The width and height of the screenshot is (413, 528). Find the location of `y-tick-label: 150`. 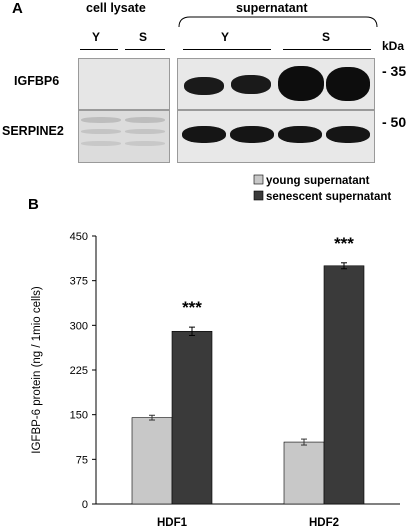

y-tick-label: 150 is located at coordinates (79, 416).